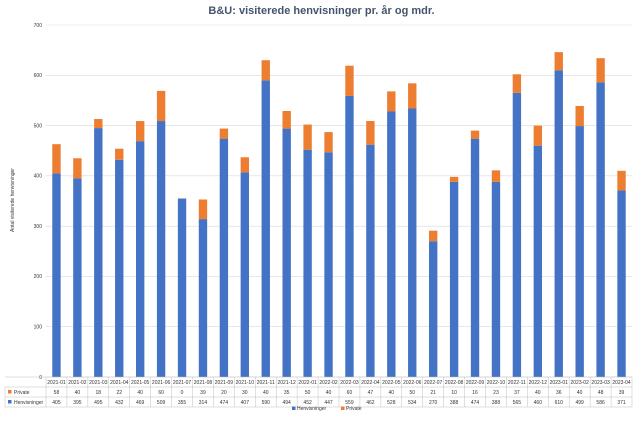  What do you see at coordinates (496, 393) in the screenshot?
I see `data-label: 23` at bounding box center [496, 393].